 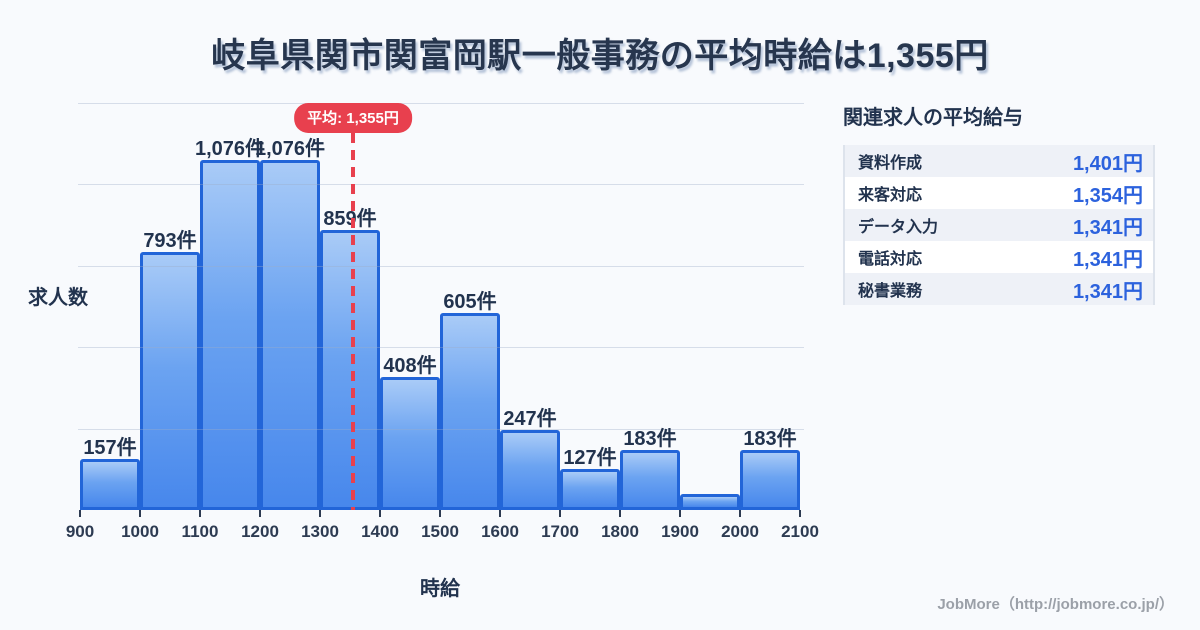 I want to click on bar-value-label: 605件, so click(x=470, y=302).